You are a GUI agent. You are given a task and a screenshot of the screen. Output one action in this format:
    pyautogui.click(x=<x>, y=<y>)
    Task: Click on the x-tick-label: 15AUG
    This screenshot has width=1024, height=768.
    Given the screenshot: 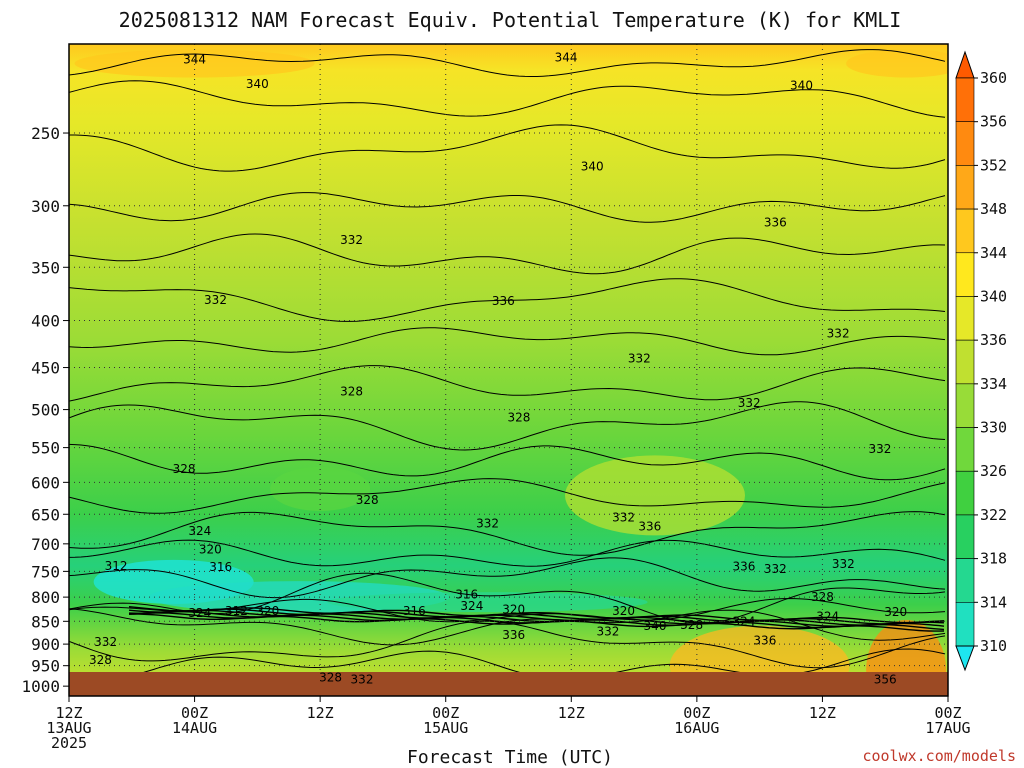 What is the action you would take?
    pyautogui.click(x=445, y=728)
    